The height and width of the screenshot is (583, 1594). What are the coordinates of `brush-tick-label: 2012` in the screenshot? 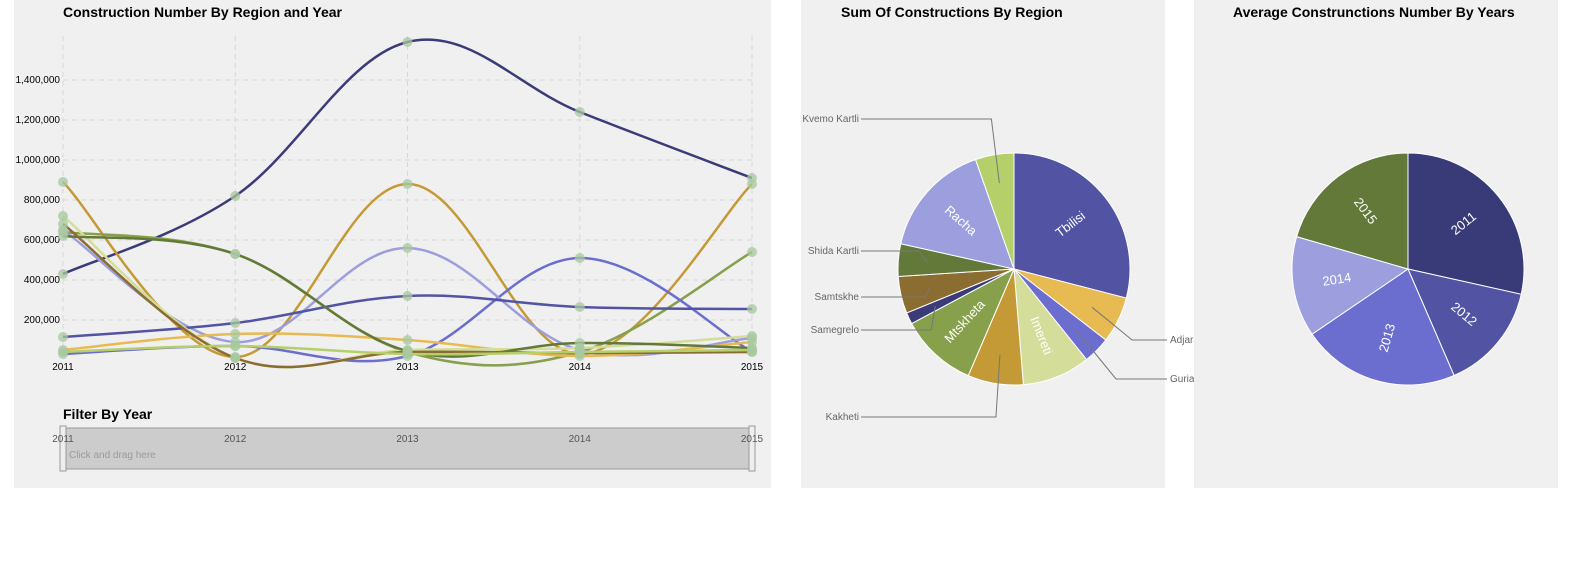 It's located at (235, 439).